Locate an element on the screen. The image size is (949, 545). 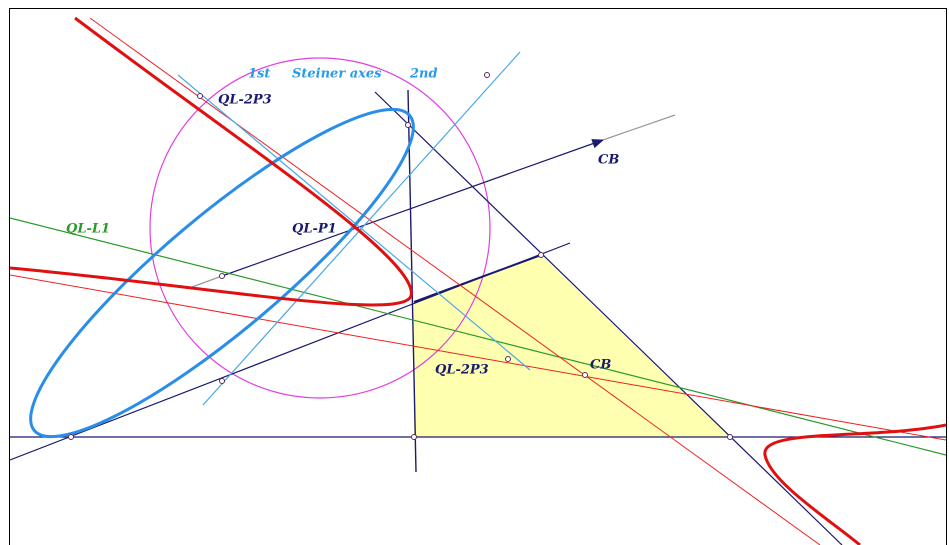
curve is located at coordinates (854, 484).